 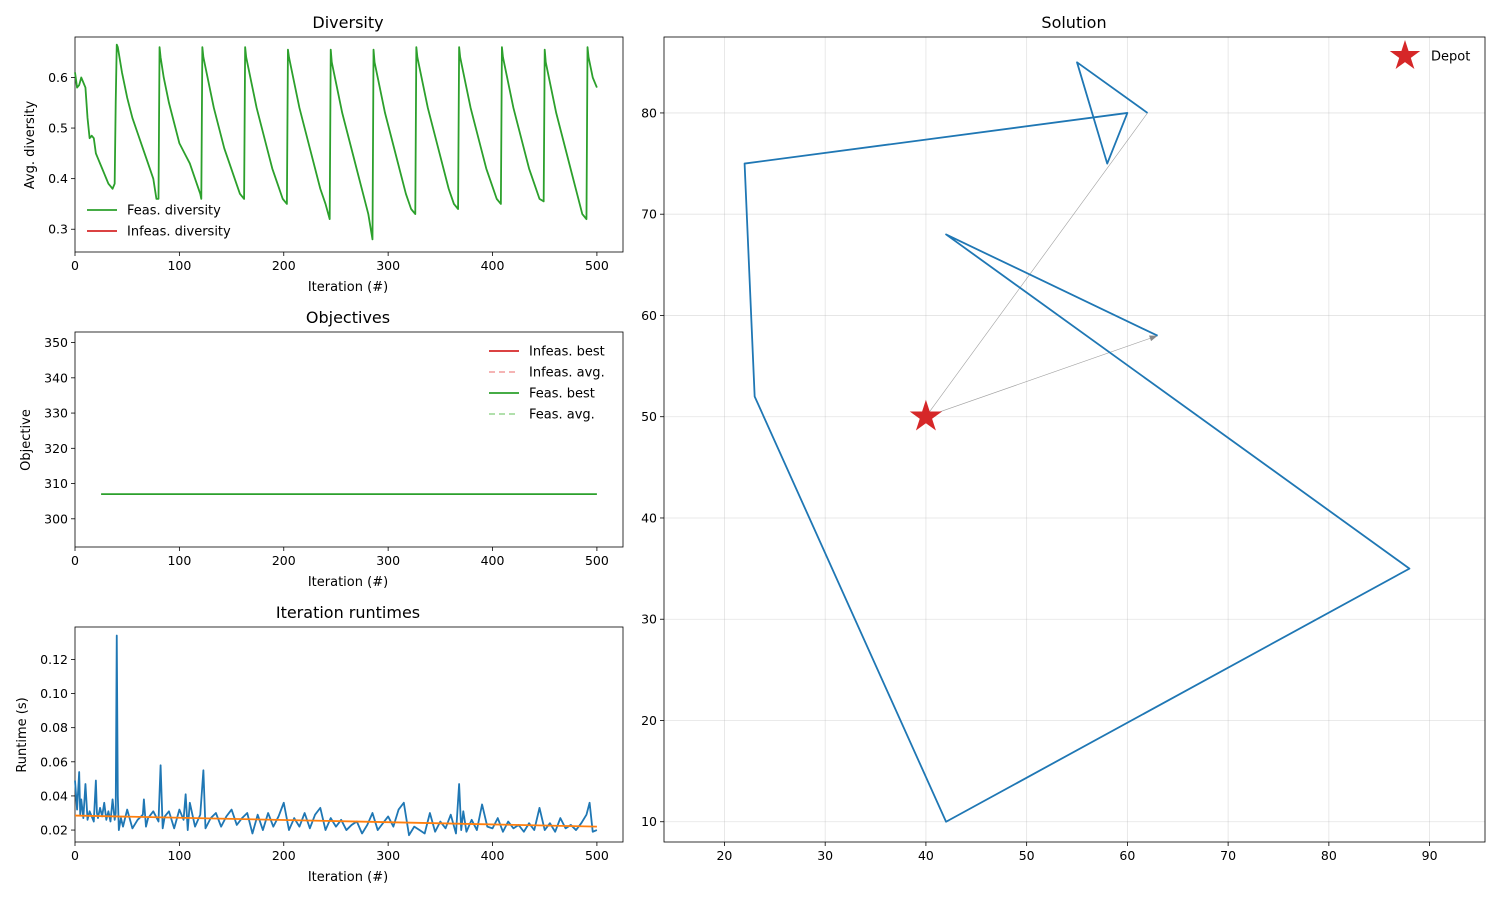 What do you see at coordinates (649, 416) in the screenshot?
I see `y-tick-label: 50` at bounding box center [649, 416].